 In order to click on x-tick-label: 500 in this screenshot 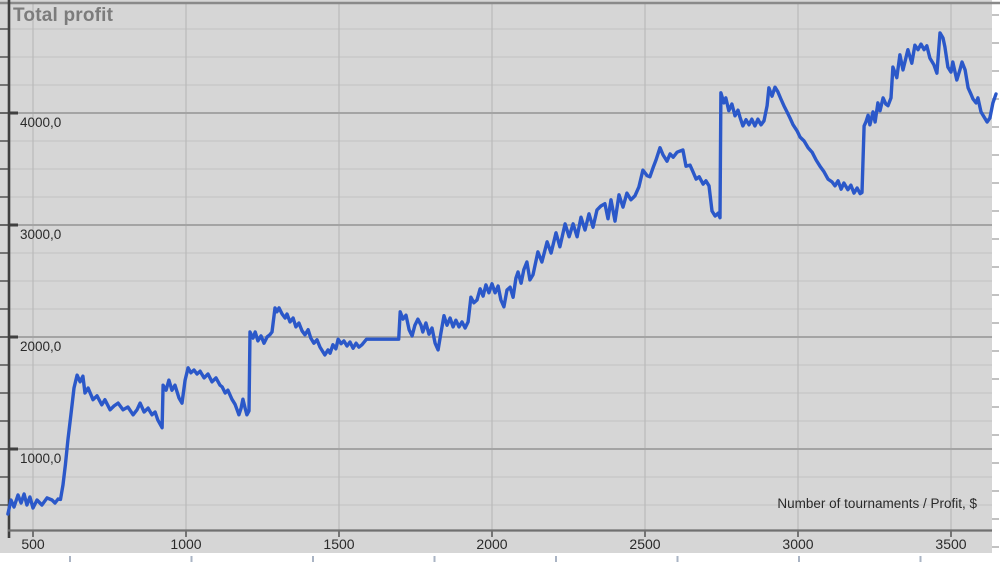, I will do `click(33, 544)`.